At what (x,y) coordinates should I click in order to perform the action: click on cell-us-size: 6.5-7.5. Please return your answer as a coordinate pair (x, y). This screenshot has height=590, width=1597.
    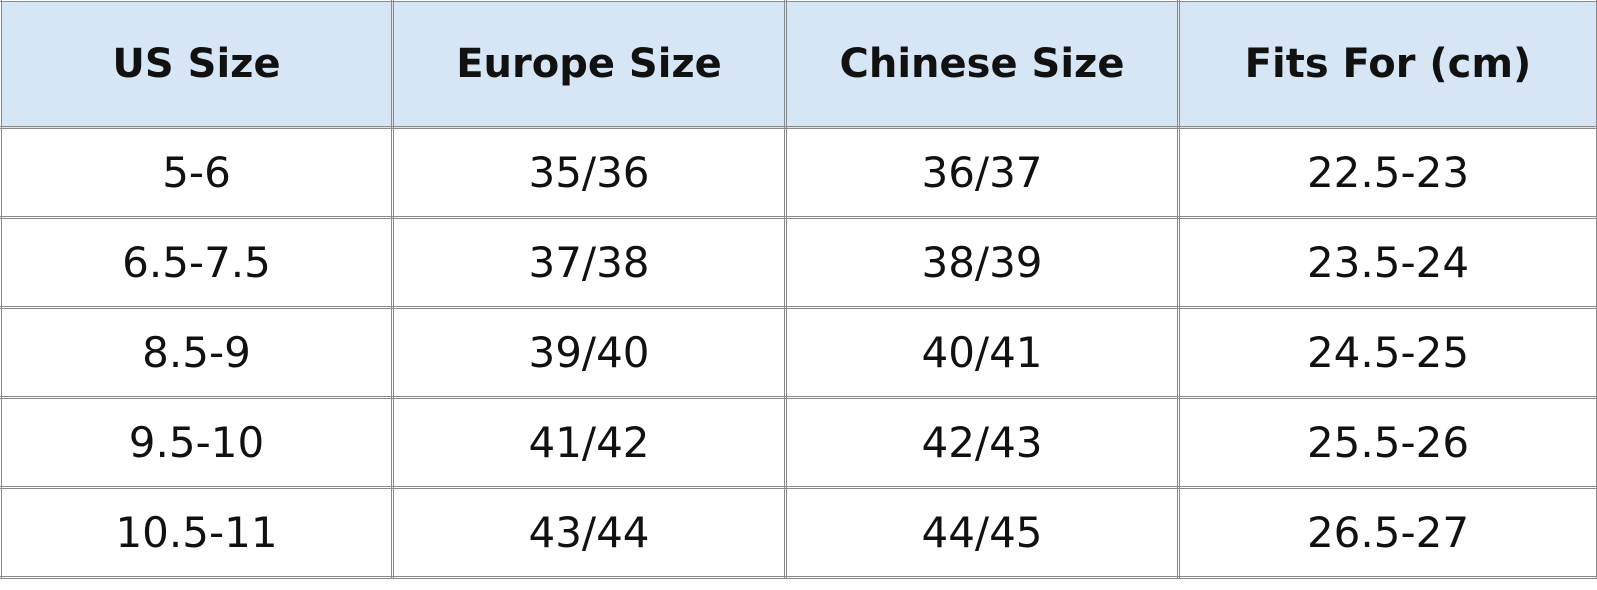
    Looking at the image, I should click on (197, 262).